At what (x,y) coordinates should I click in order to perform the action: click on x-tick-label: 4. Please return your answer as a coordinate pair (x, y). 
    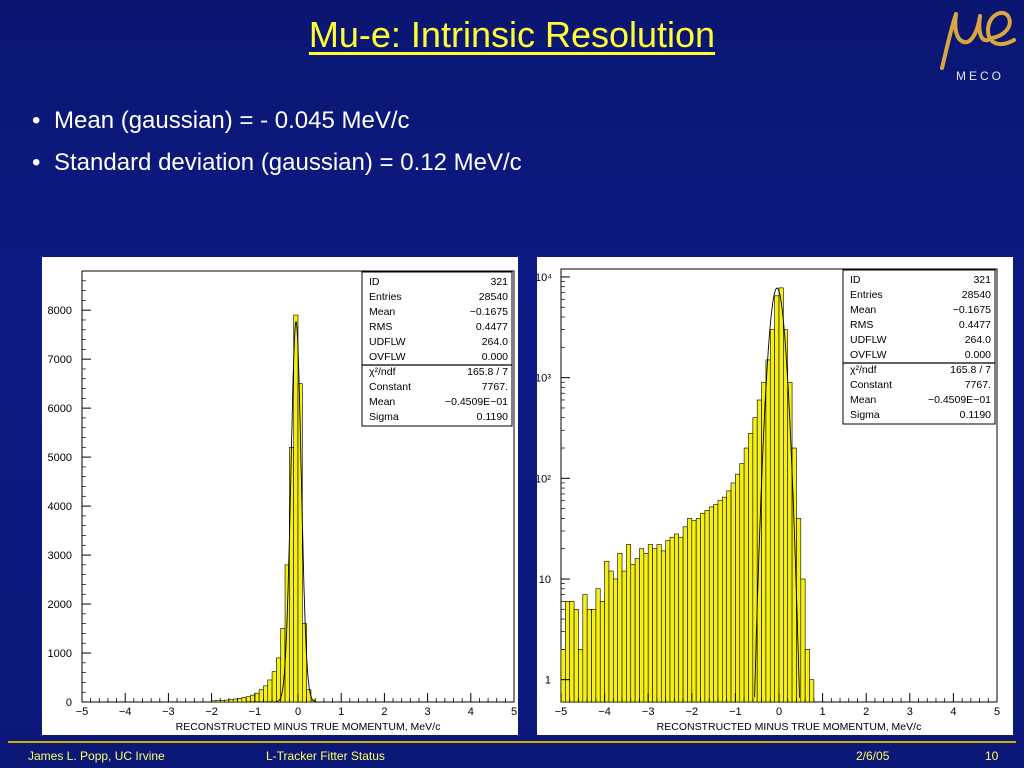
    Looking at the image, I should click on (471, 712).